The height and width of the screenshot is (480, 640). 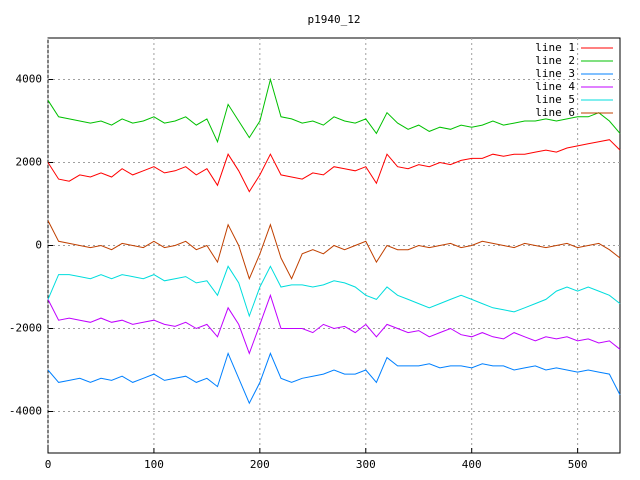 What do you see at coordinates (260, 464) in the screenshot?
I see `x-tick-label: 200` at bounding box center [260, 464].